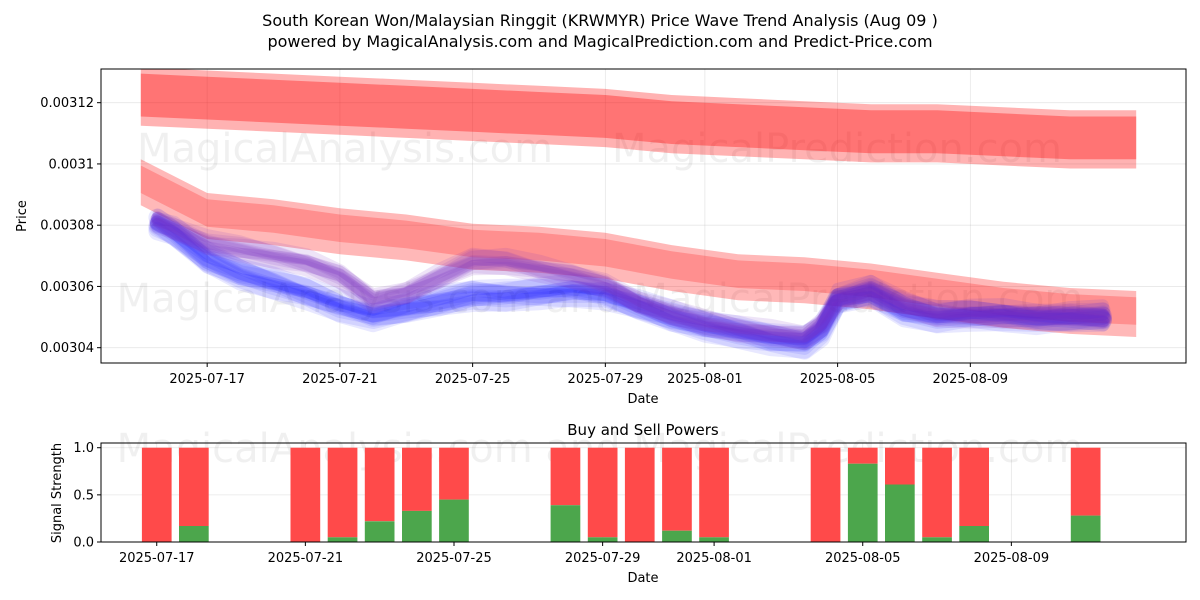 Image resolution: width=1200 pixels, height=600 pixels. Describe the element at coordinates (72, 164) in the screenshot. I see `price-y-tick-label: 0.0031` at that location.